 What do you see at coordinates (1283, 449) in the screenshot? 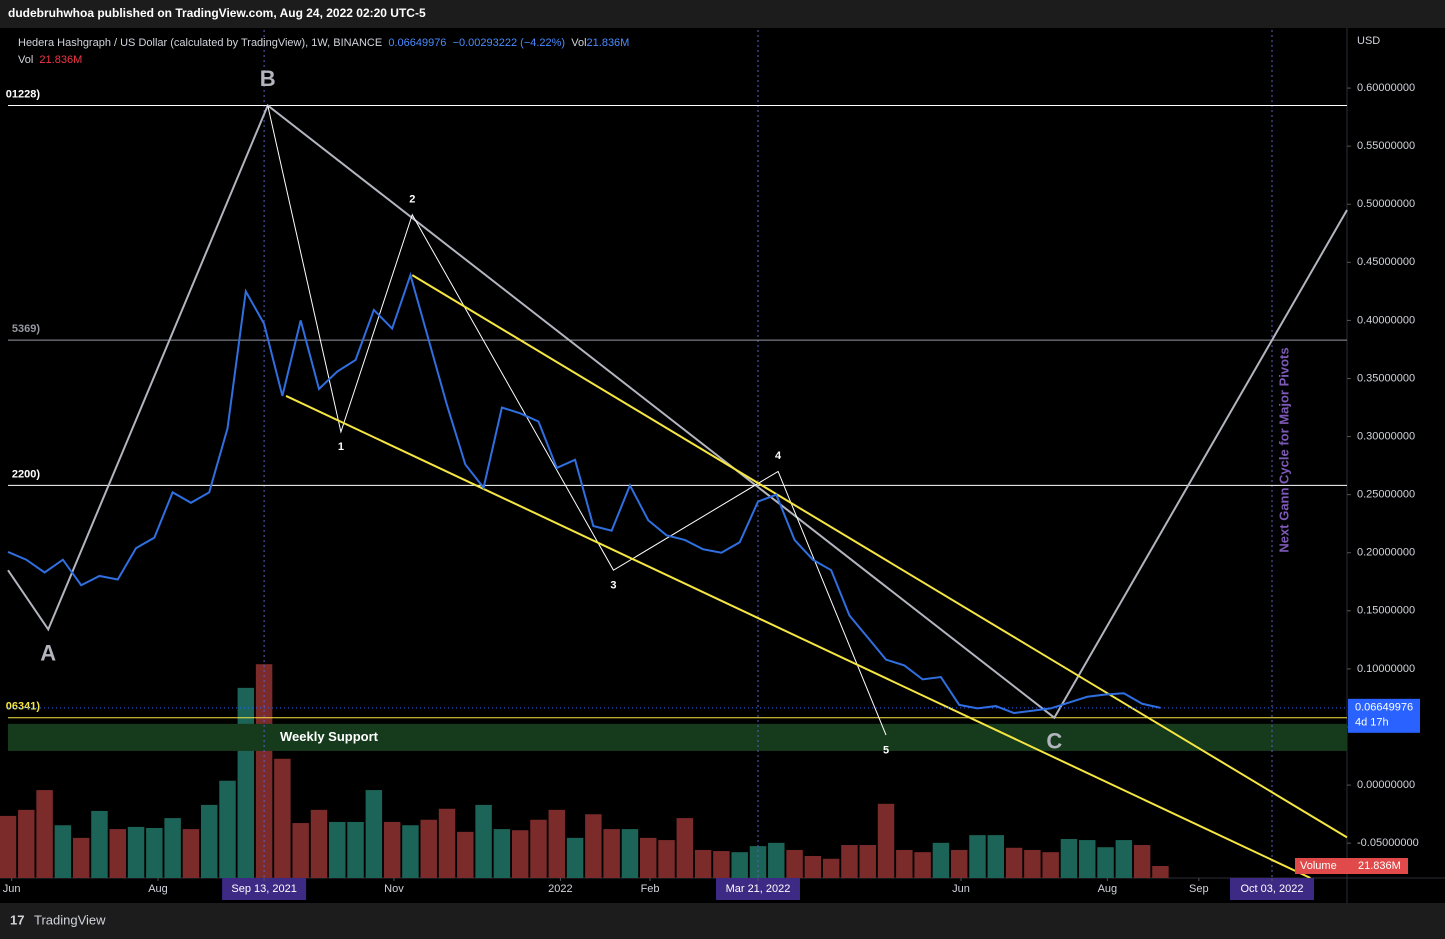
I see `cycle-note: Next Gann Cycle for Major Pivots` at bounding box center [1283, 449].